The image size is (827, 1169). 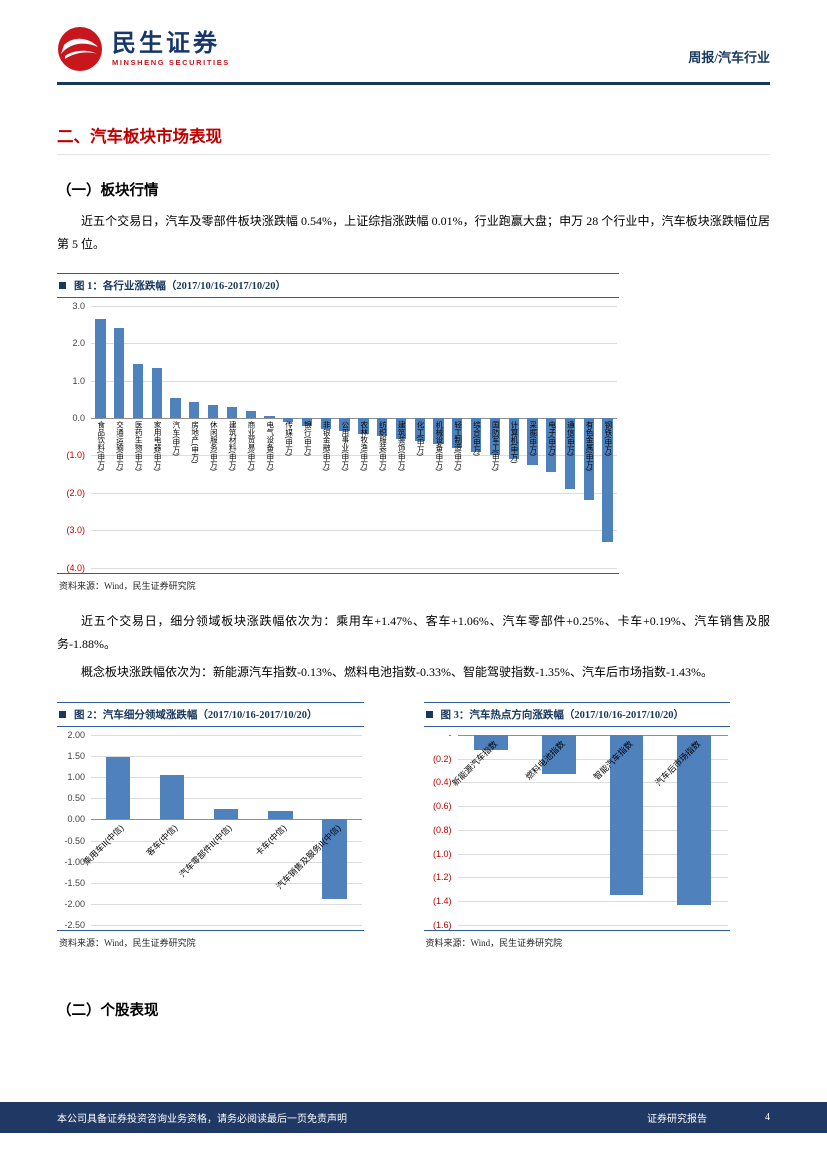 I want to click on y-tick-label: (1.4), so click(x=442, y=901).